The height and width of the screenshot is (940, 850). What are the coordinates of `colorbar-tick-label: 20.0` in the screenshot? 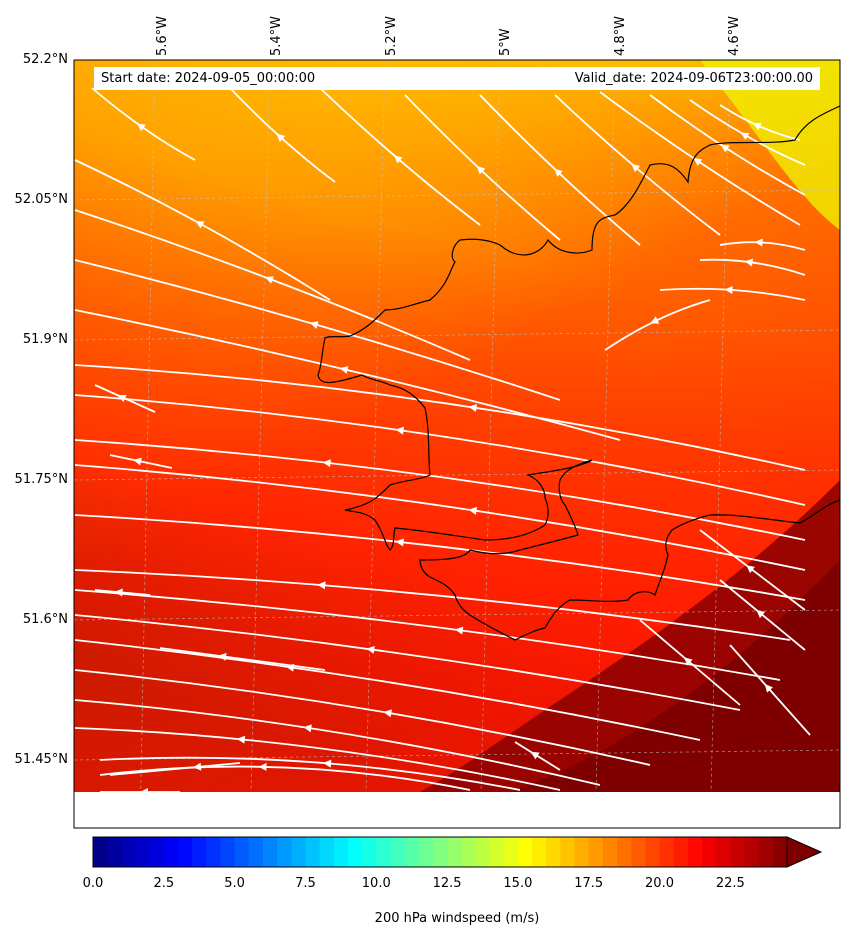 It's located at (659, 883).